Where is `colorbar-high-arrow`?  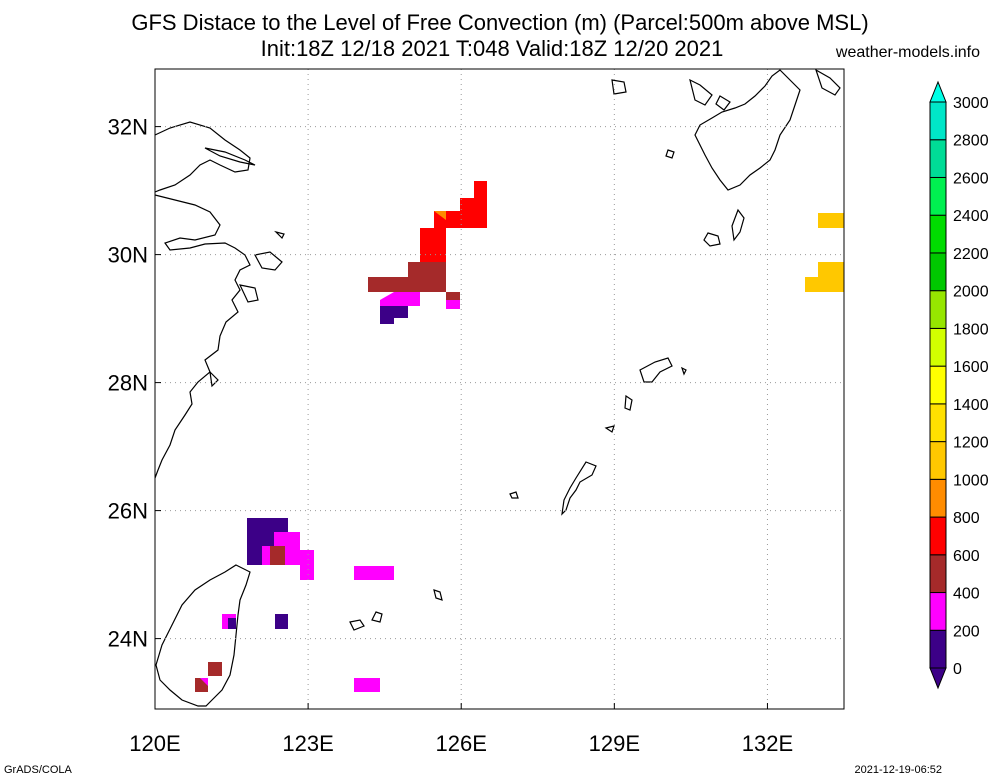
colorbar-high-arrow is located at coordinates (938, 91).